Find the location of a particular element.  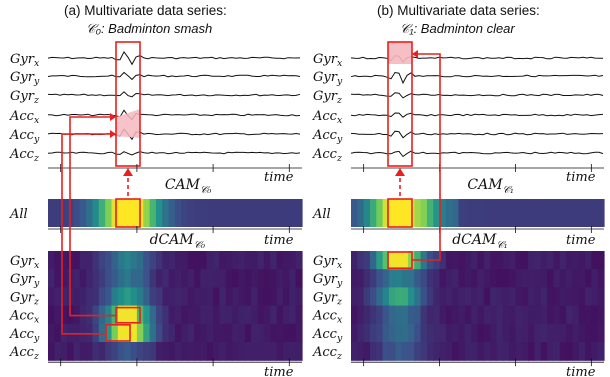

series-label-gyr-y: Gyry is located at coordinates (25, 78).